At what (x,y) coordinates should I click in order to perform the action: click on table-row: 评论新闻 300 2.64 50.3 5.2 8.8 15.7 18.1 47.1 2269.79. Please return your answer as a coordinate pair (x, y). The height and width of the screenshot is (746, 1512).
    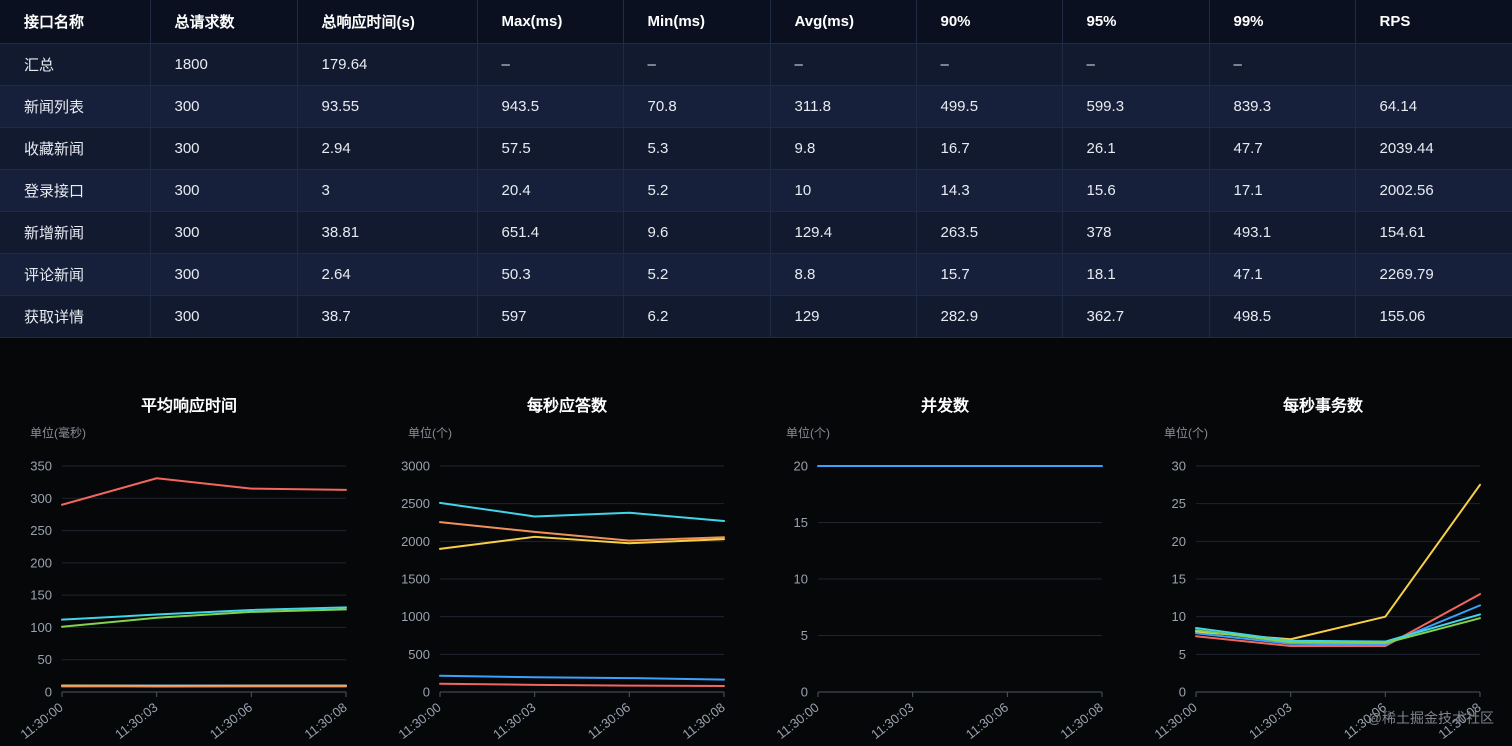
    Looking at the image, I should click on (756, 274).